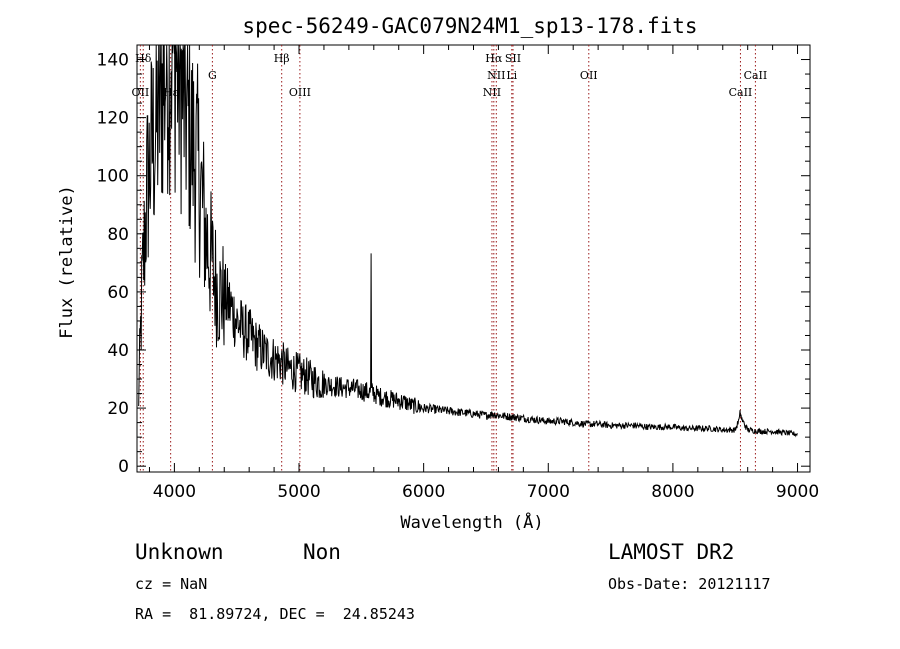 Image resolution: width=900 pixels, height=649 pixels. I want to click on emission-line-label: OIII, so click(300, 92).